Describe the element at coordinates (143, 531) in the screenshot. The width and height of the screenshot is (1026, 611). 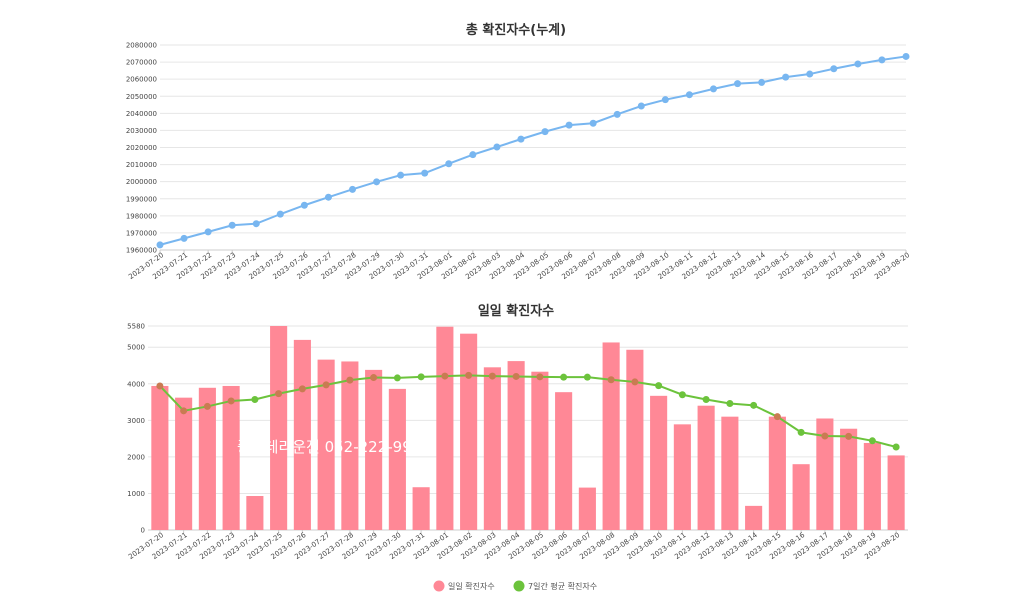
I see `y-tick-label: 0` at that location.